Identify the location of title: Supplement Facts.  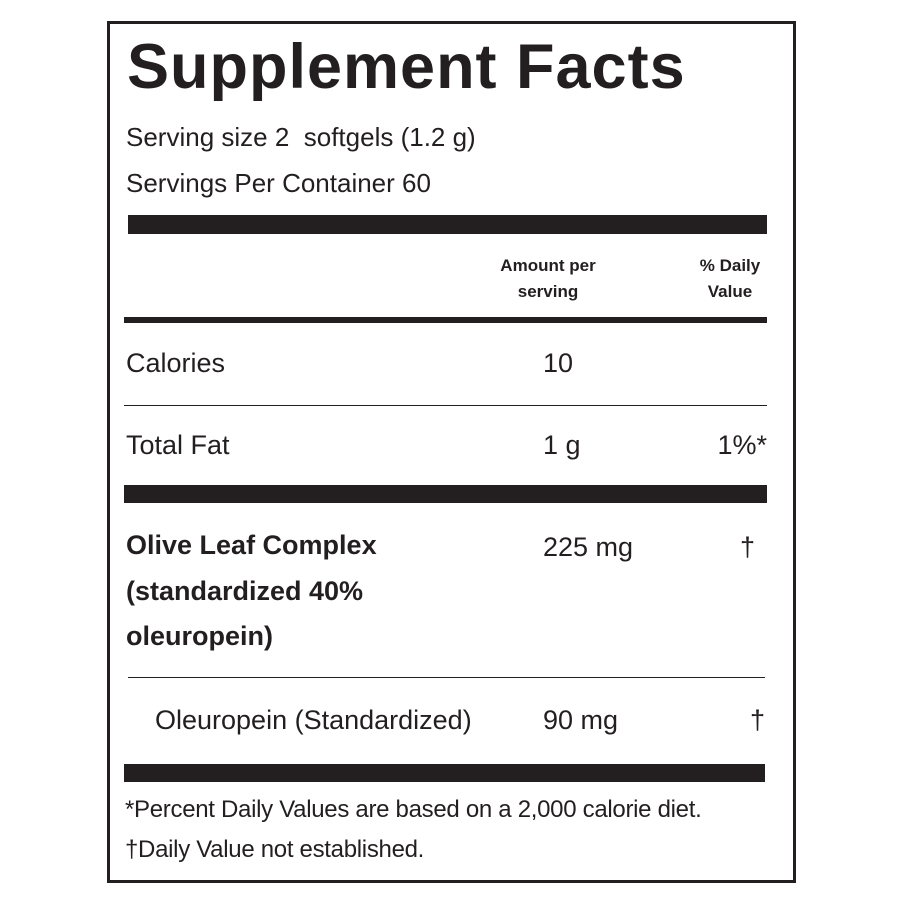
(406, 67).